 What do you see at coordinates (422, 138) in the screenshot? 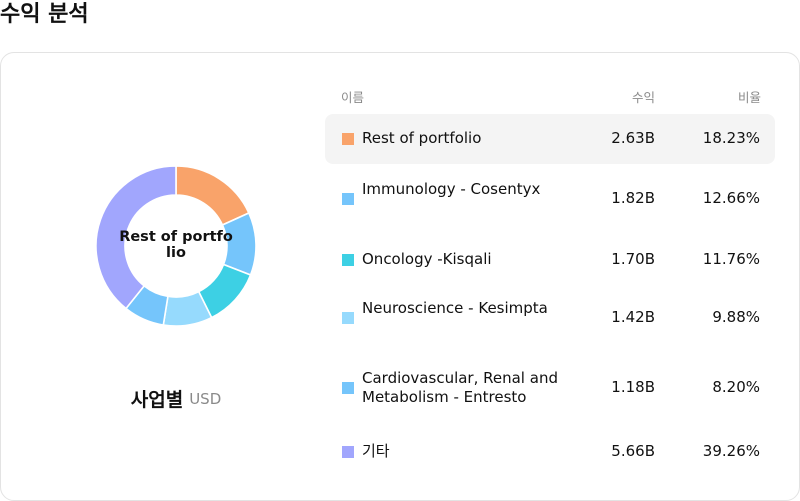
I see `row-name: Rest of portfolio` at bounding box center [422, 138].